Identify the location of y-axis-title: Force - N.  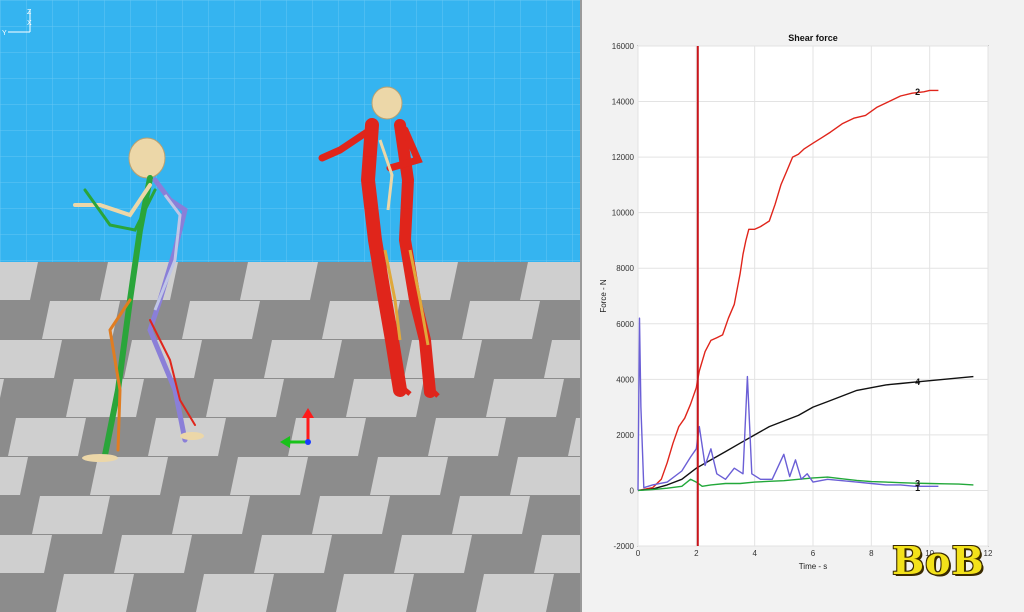
(603, 296).